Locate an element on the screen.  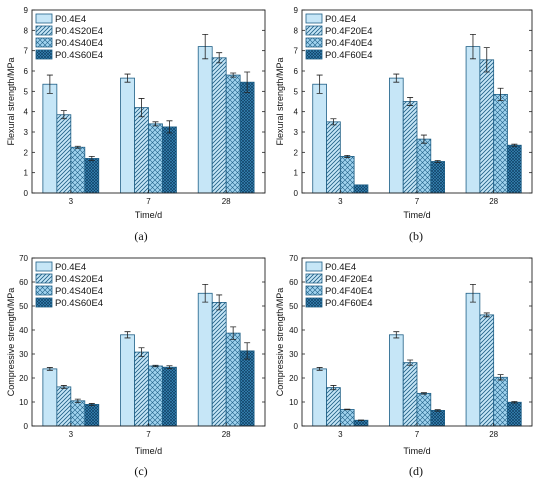
bar-P0.4S60E4-day-7 is located at coordinates (169, 160).